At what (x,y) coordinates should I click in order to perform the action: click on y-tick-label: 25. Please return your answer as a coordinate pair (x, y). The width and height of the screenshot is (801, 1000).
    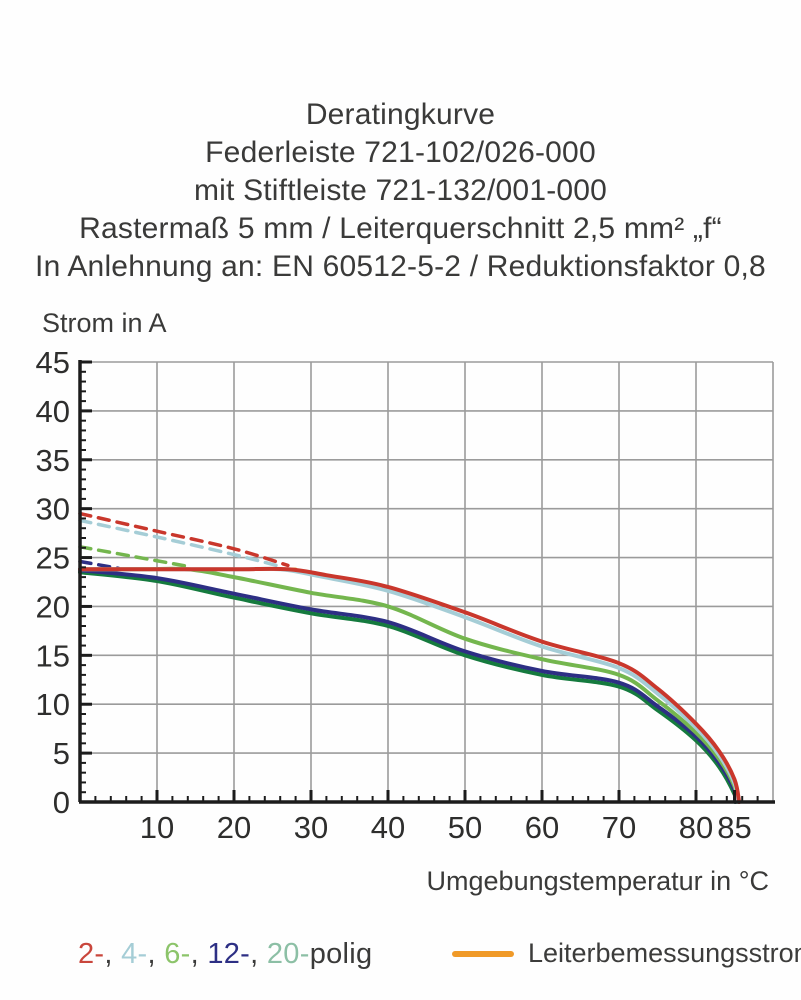
    Looking at the image, I should click on (53, 558).